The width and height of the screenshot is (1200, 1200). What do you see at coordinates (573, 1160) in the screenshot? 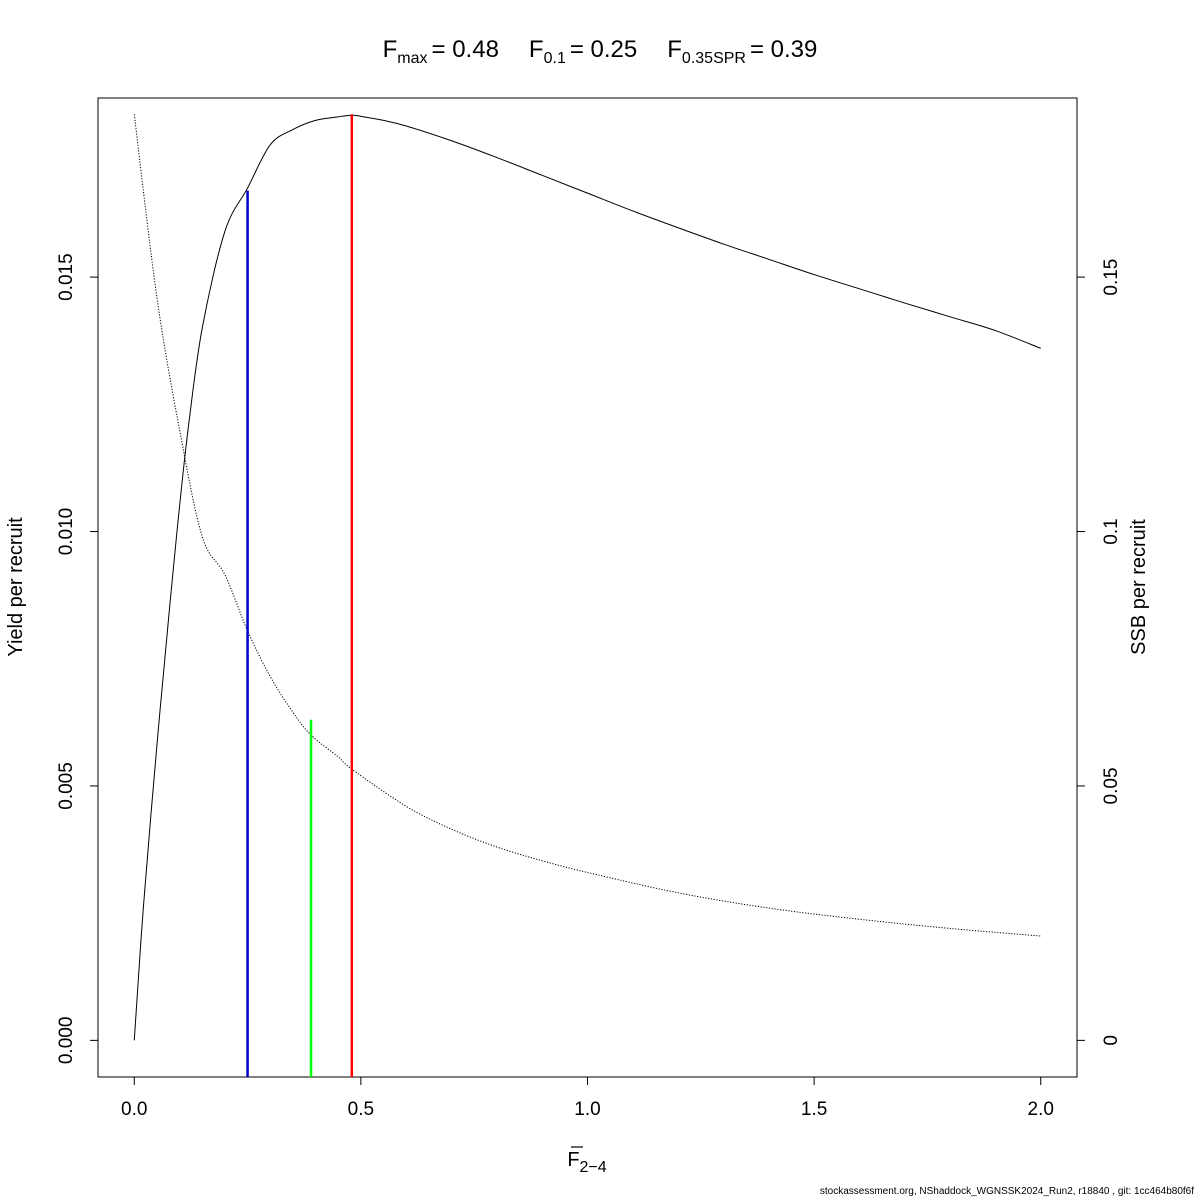
I see `x-axis-label-base: F` at bounding box center [573, 1160].